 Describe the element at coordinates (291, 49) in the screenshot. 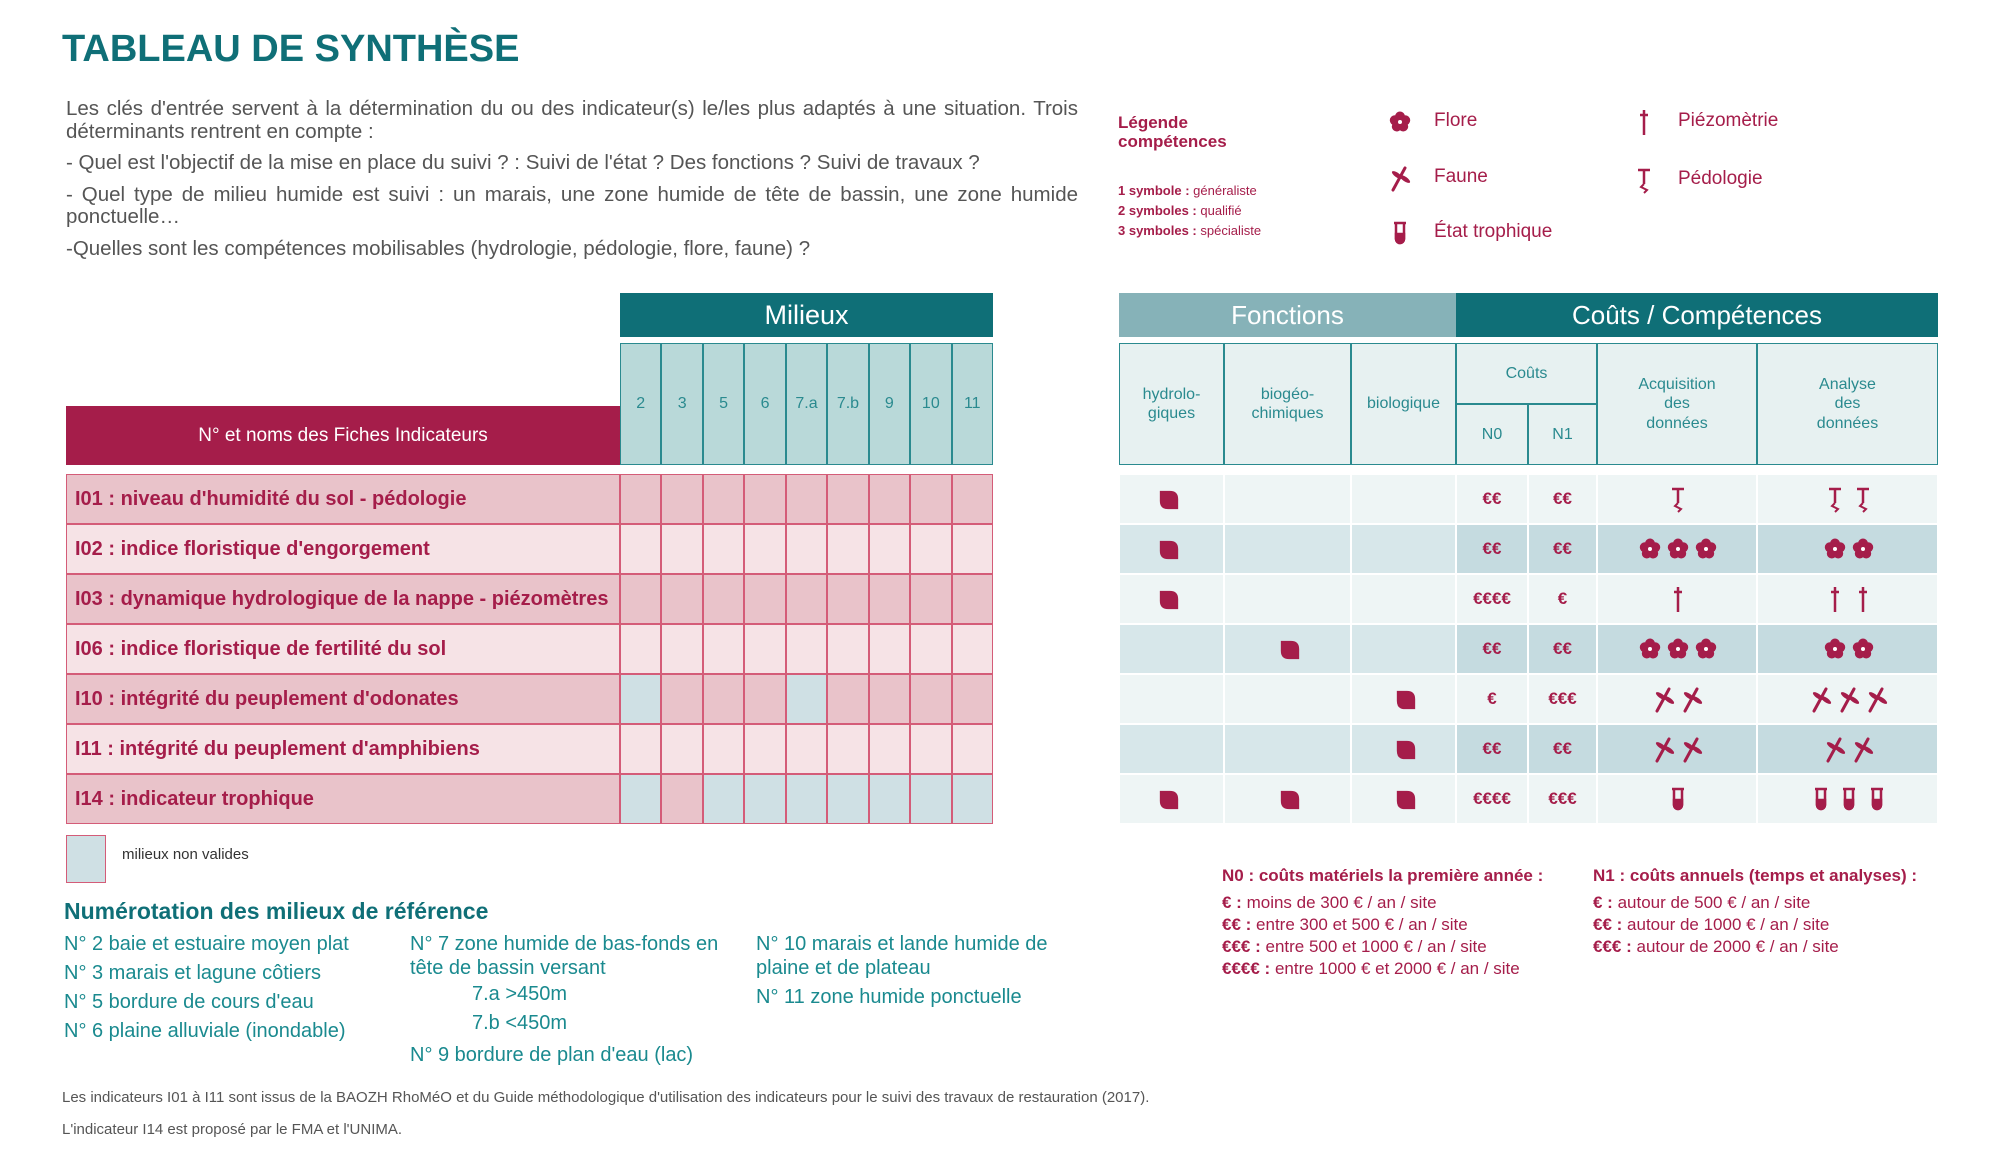

I see `title: TABLEAU DE SYNTHÈSE` at that location.